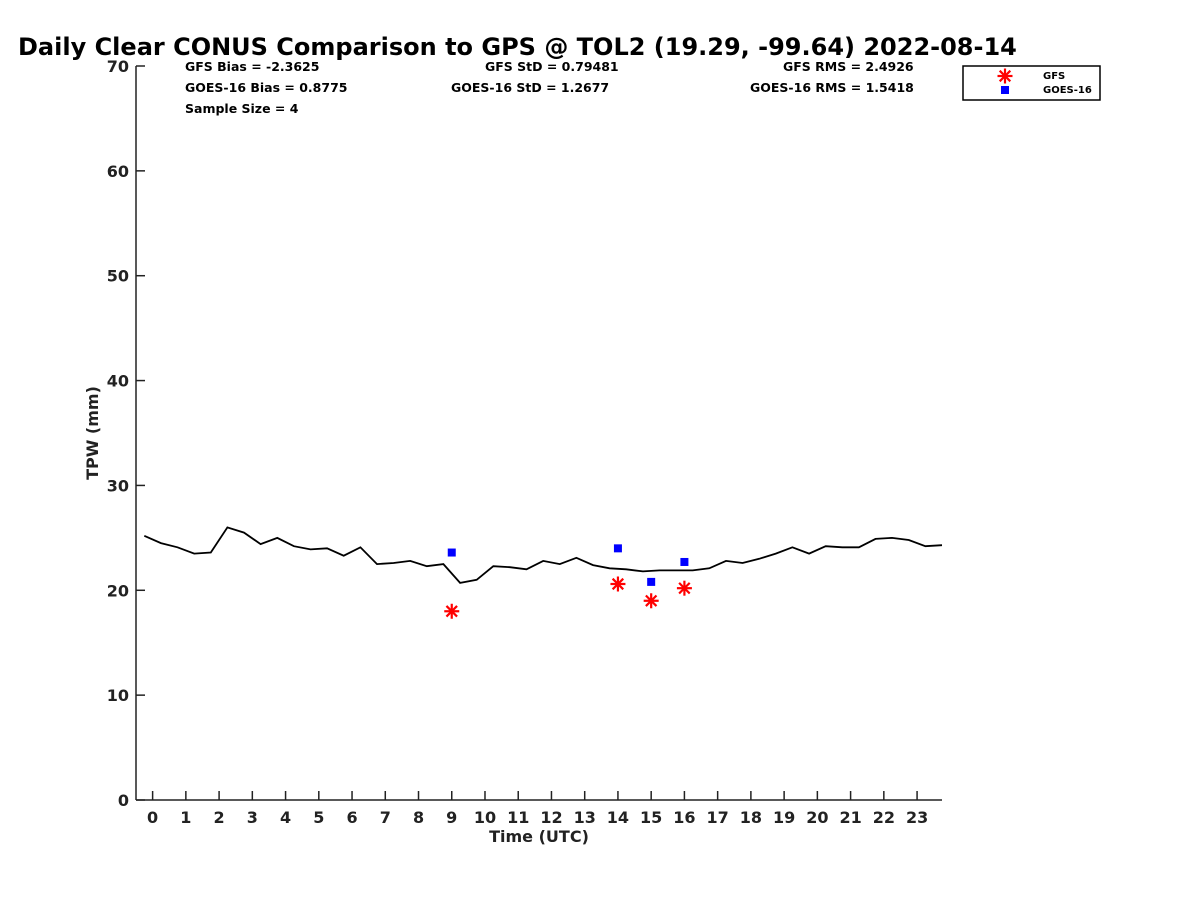  I want to click on y-tick-label: 30, so click(118, 485).